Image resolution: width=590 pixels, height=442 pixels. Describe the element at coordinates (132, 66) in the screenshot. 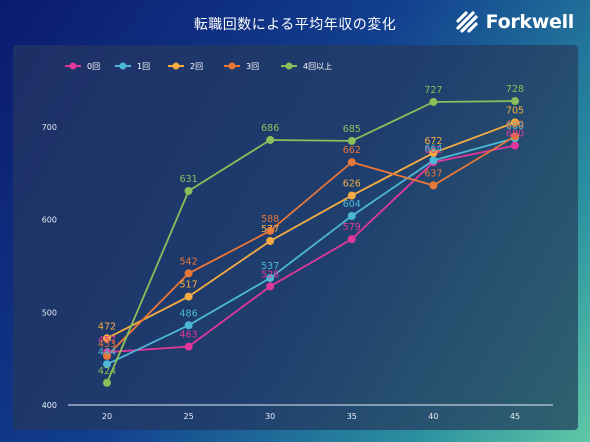

I see `legend-item: 1回` at that location.